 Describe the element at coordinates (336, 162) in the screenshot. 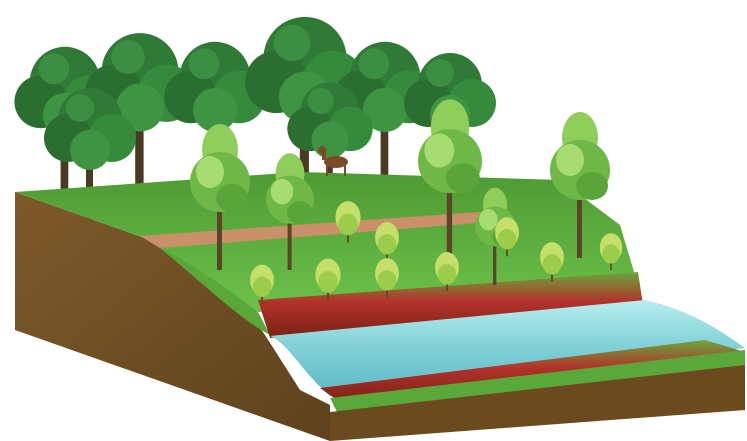

I see `ellipse-shape` at that location.